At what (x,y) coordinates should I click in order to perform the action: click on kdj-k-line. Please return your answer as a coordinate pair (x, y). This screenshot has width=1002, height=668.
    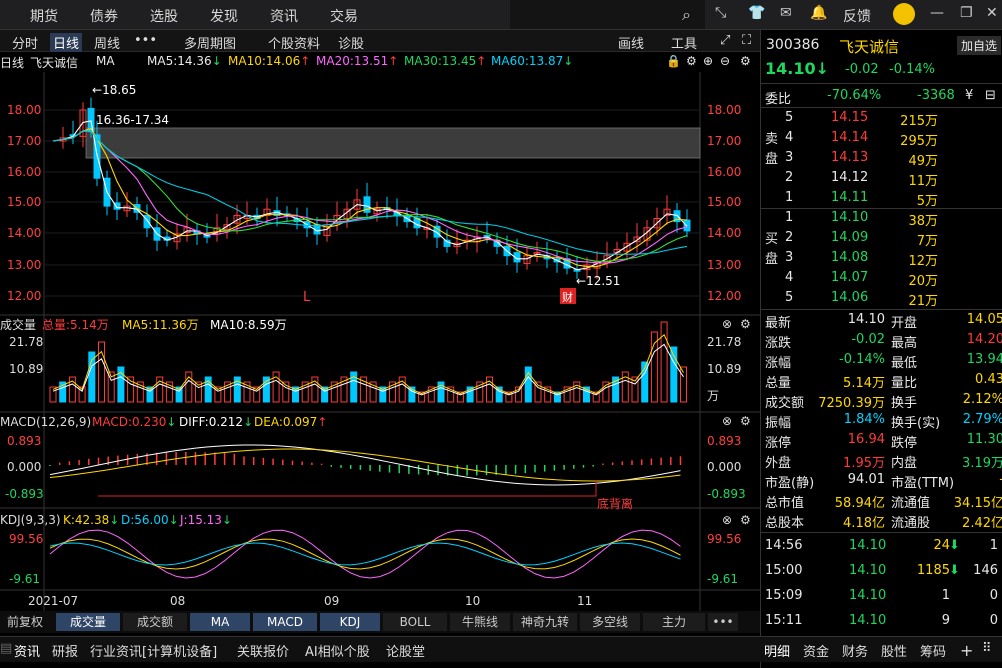
    Looking at the image, I should click on (365, 554).